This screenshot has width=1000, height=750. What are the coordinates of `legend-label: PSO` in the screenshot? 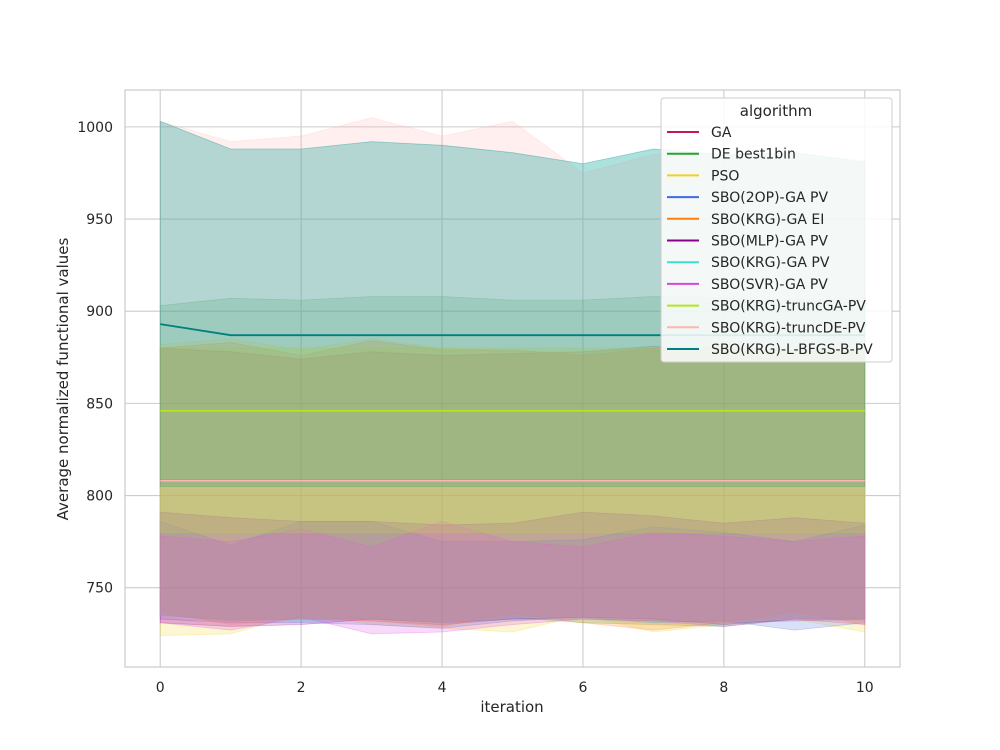 It's located at (725, 176).